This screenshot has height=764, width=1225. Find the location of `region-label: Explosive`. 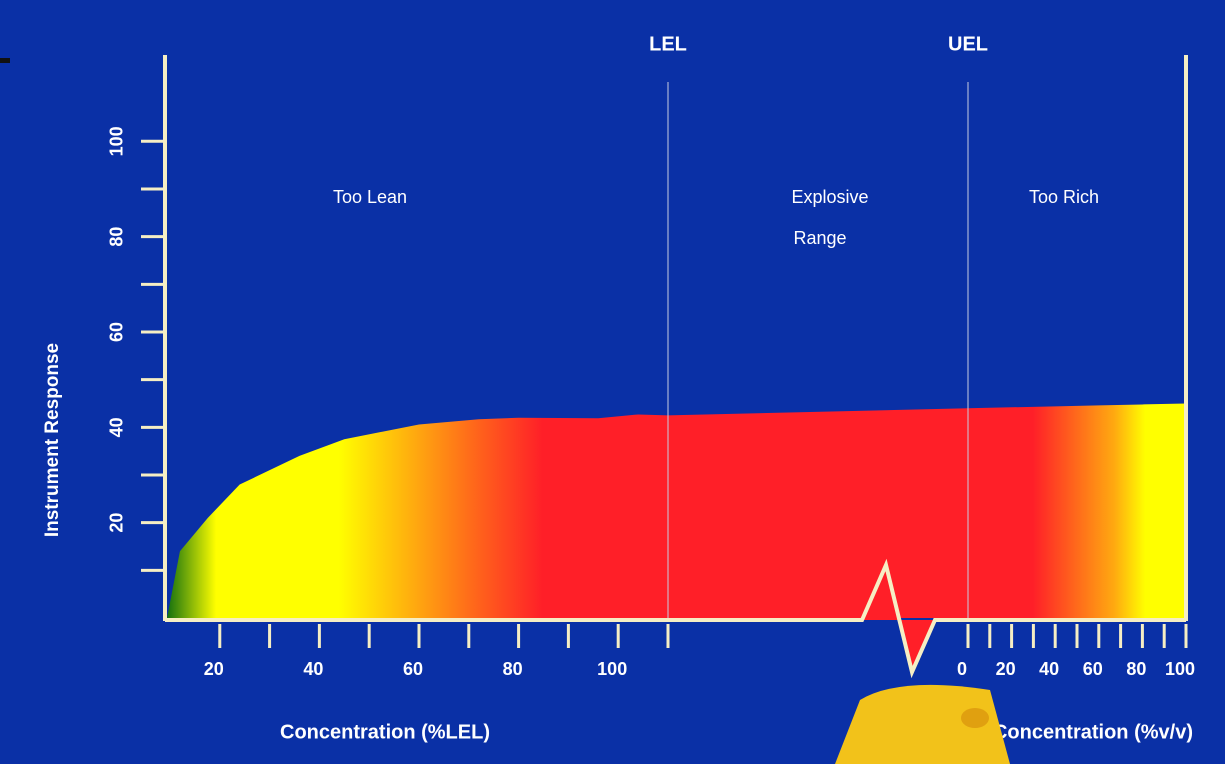

region-label: Explosive is located at coordinates (829, 197).